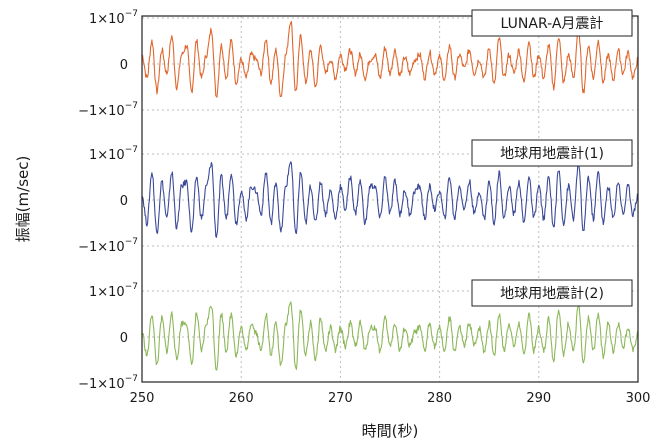 The width and height of the screenshot is (666, 443). What do you see at coordinates (390, 431) in the screenshot?
I see `x-axis-label: 時間(秒)` at bounding box center [390, 431].